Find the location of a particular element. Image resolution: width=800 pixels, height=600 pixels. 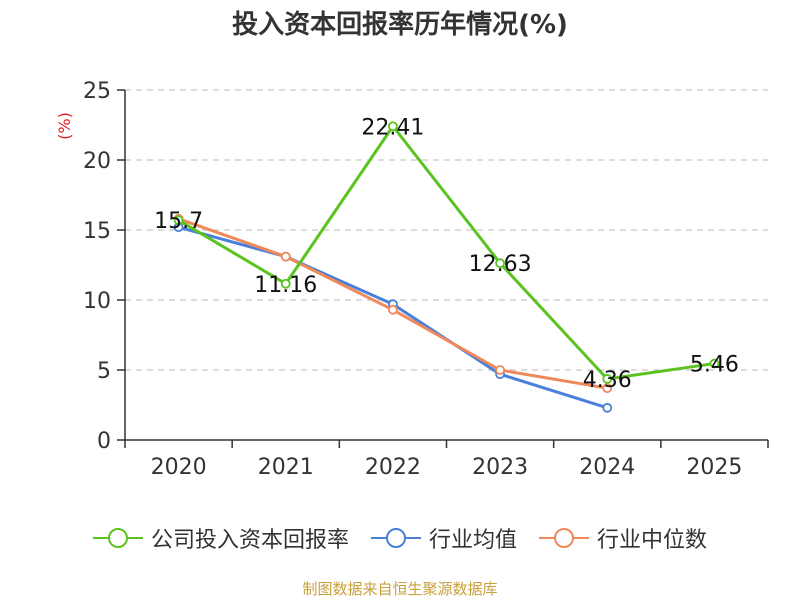

data-label: 12.63 is located at coordinates (500, 264).